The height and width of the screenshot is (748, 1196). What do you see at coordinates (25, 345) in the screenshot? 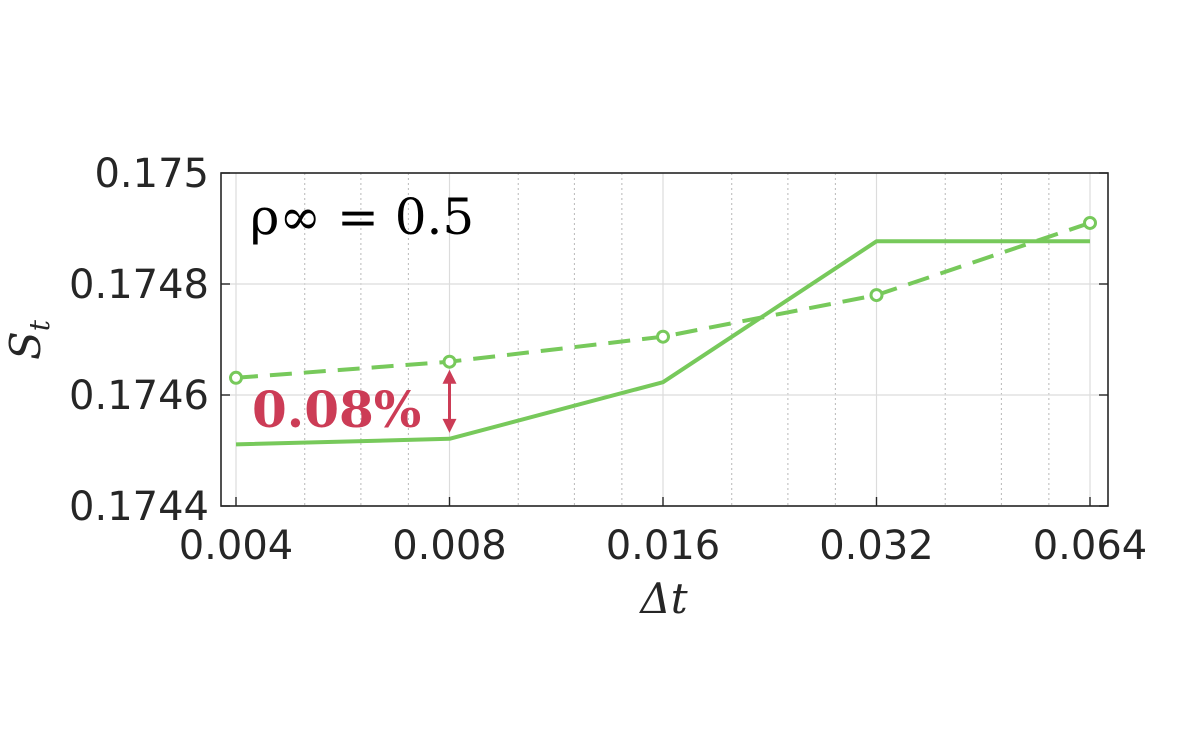
I see `y-axis-title-main: S` at bounding box center [25, 345].